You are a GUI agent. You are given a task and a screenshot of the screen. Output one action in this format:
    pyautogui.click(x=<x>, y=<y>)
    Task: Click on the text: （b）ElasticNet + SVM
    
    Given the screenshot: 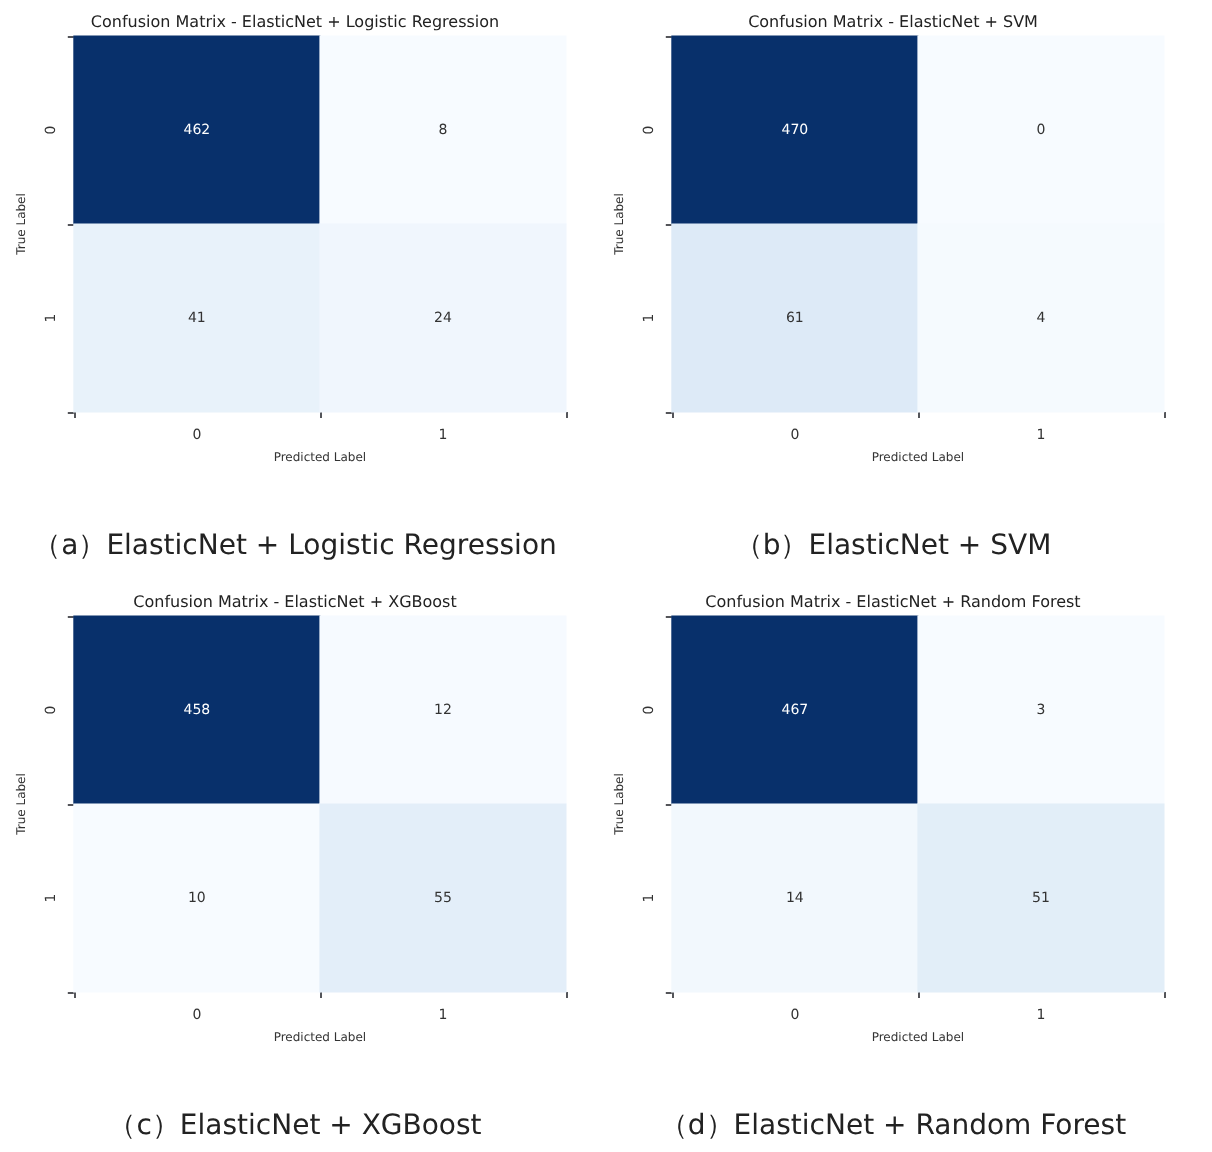 What is the action you would take?
    pyautogui.click(x=893, y=546)
    